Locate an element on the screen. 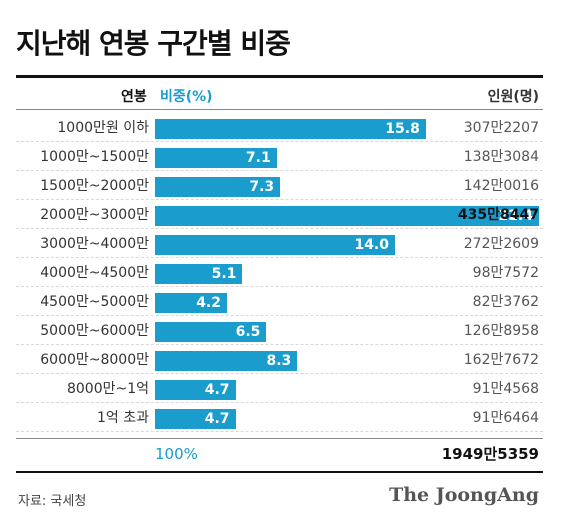 The height and width of the screenshot is (522, 561). chart-row: 6000만~8000만 8.3 162만7672 is located at coordinates (280, 360).